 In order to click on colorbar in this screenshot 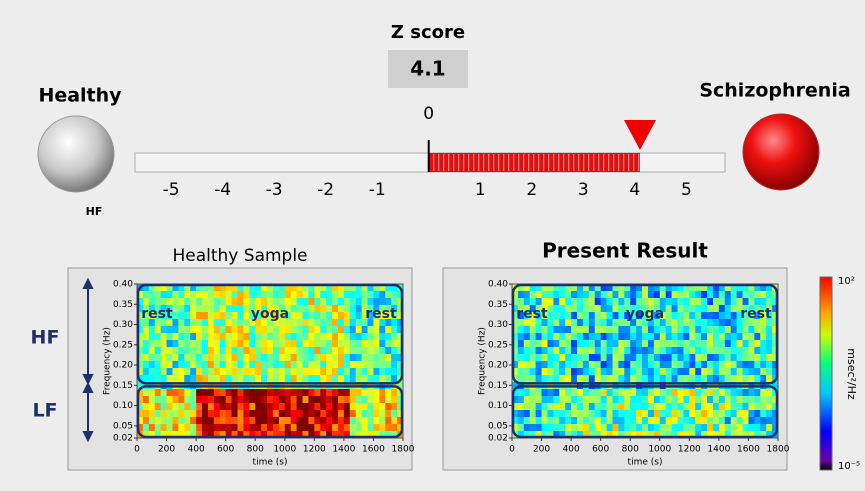, I will do `click(826, 373)`.